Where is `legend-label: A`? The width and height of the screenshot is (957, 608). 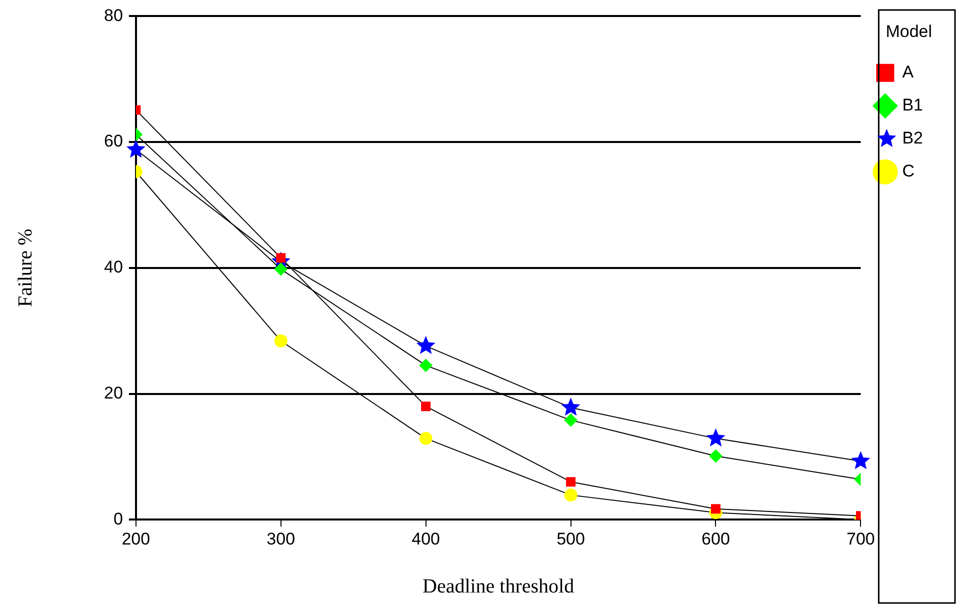 legend-label: A is located at coordinates (908, 72).